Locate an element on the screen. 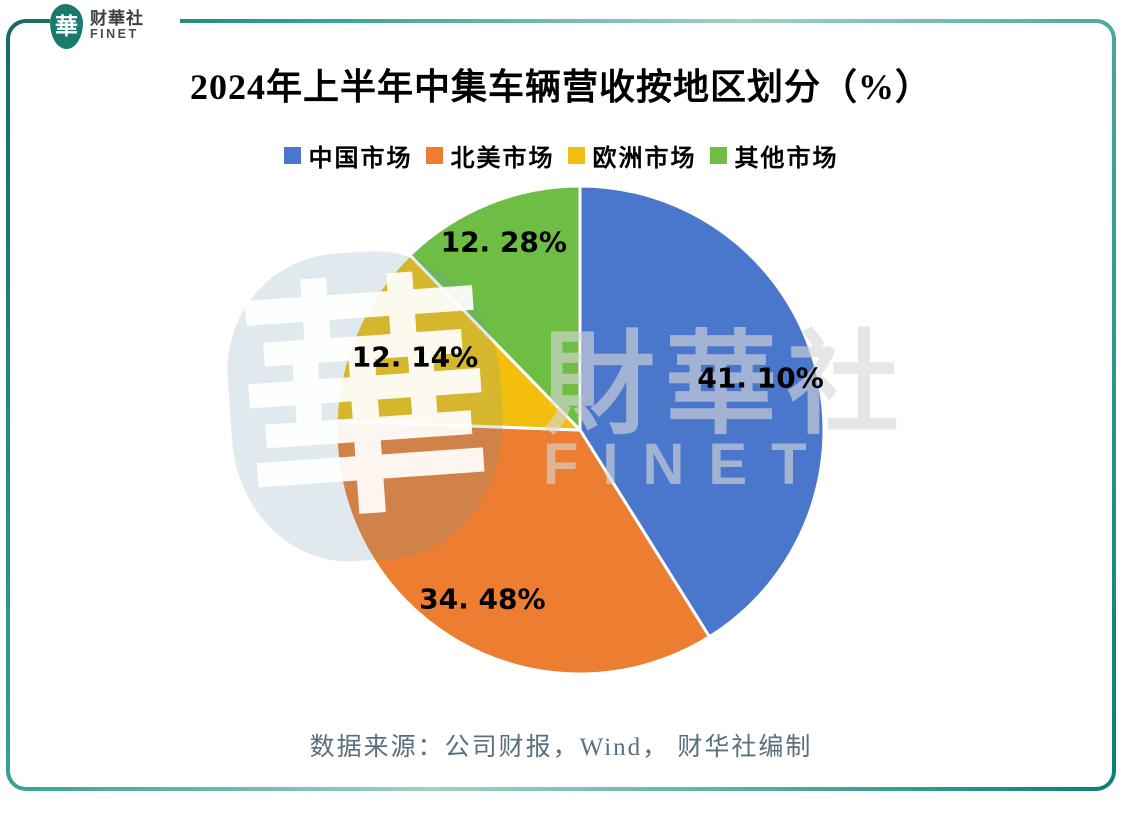  legend-item-1: 中国市场 is located at coordinates (348, 155).